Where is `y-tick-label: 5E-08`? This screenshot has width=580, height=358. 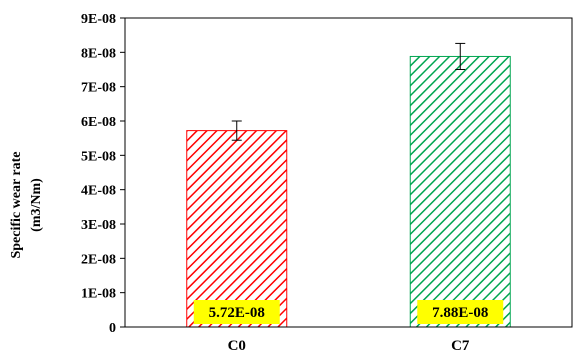 y-tick-label: 5E-08 is located at coordinates (98, 156).